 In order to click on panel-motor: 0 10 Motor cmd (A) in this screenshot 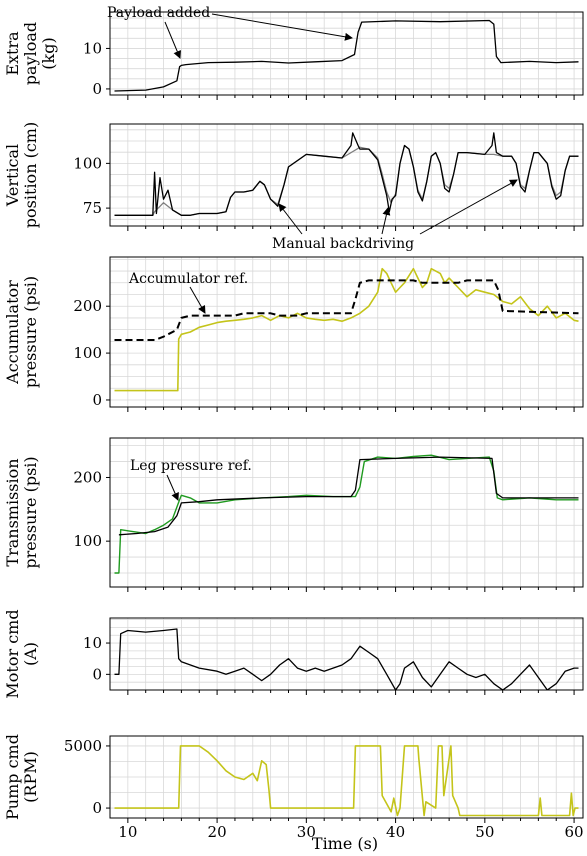, I will do `click(293, 654)`.